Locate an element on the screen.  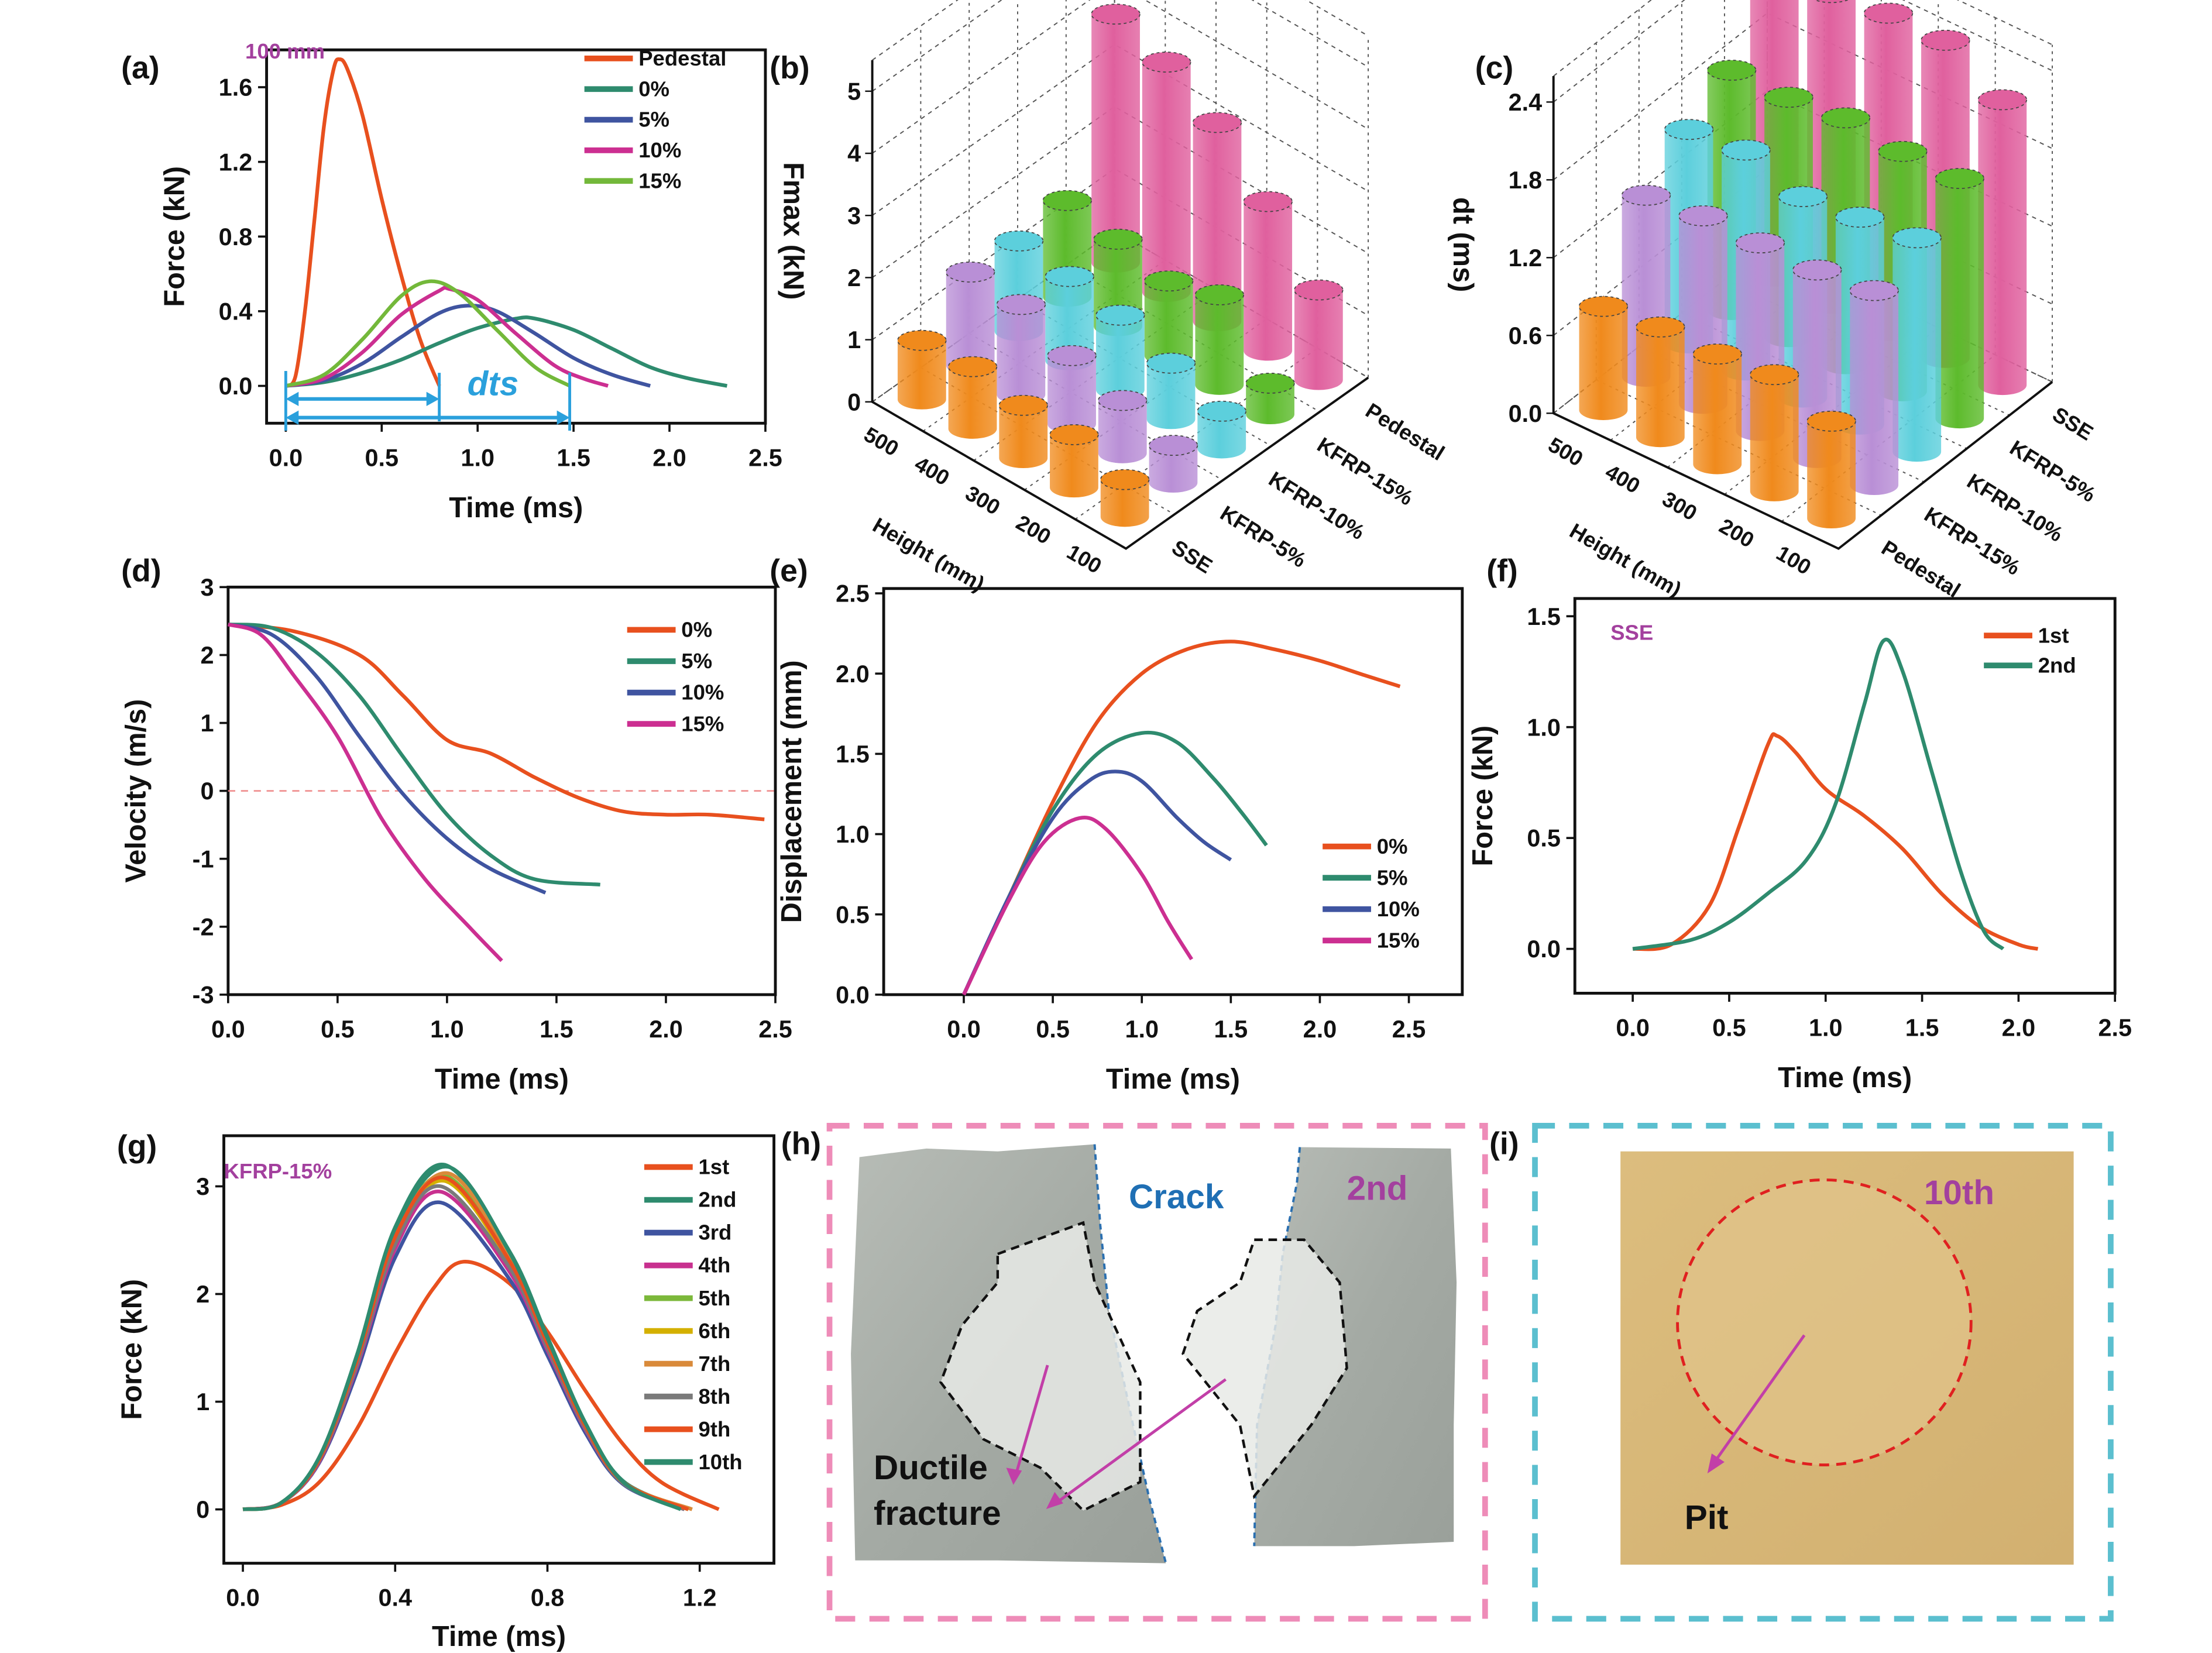
x-tick-label: 2.0 is located at coordinates (669, 457).